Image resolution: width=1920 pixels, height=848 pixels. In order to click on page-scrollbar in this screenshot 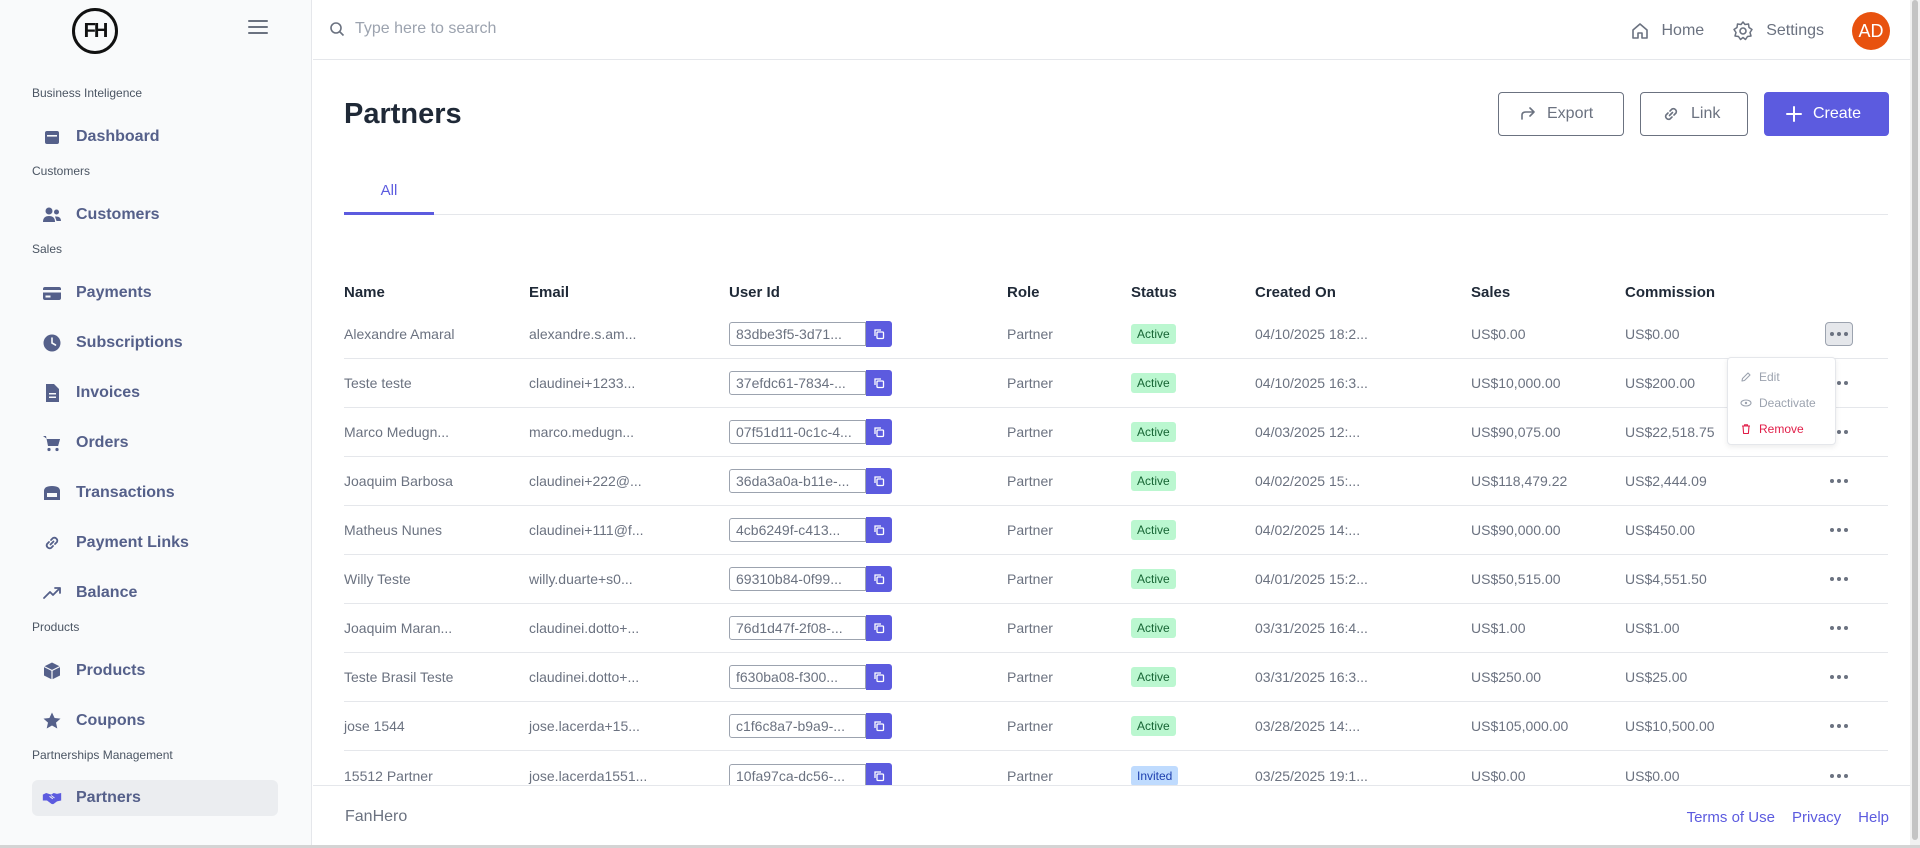, I will do `click(1915, 424)`.